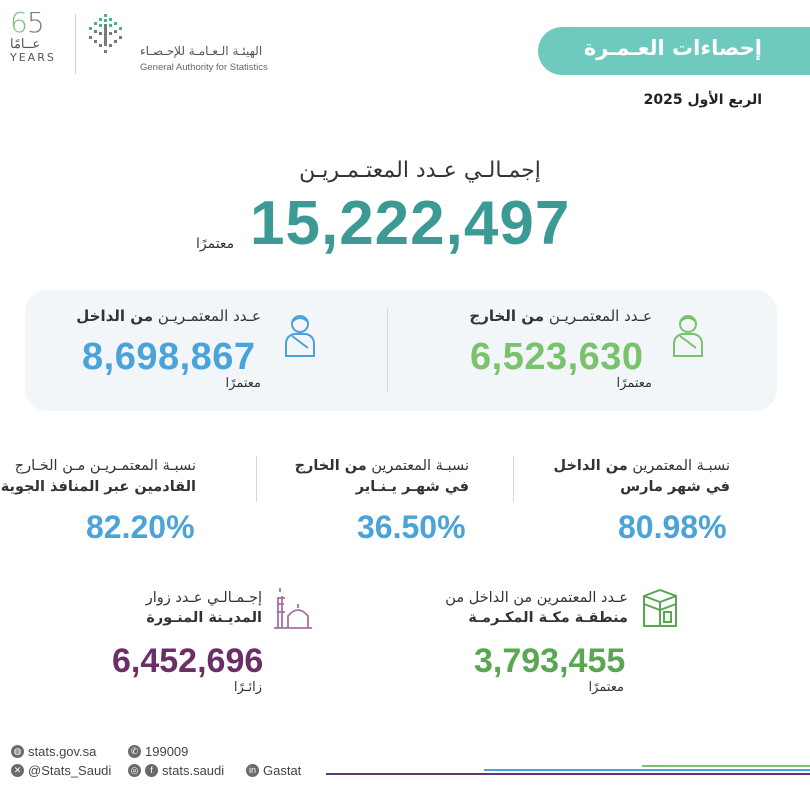 The height and width of the screenshot is (786, 810). Describe the element at coordinates (678, 466) in the screenshot. I see `pct-domestic-march-line1-prefix: نسبـة المعتمرين` at that location.